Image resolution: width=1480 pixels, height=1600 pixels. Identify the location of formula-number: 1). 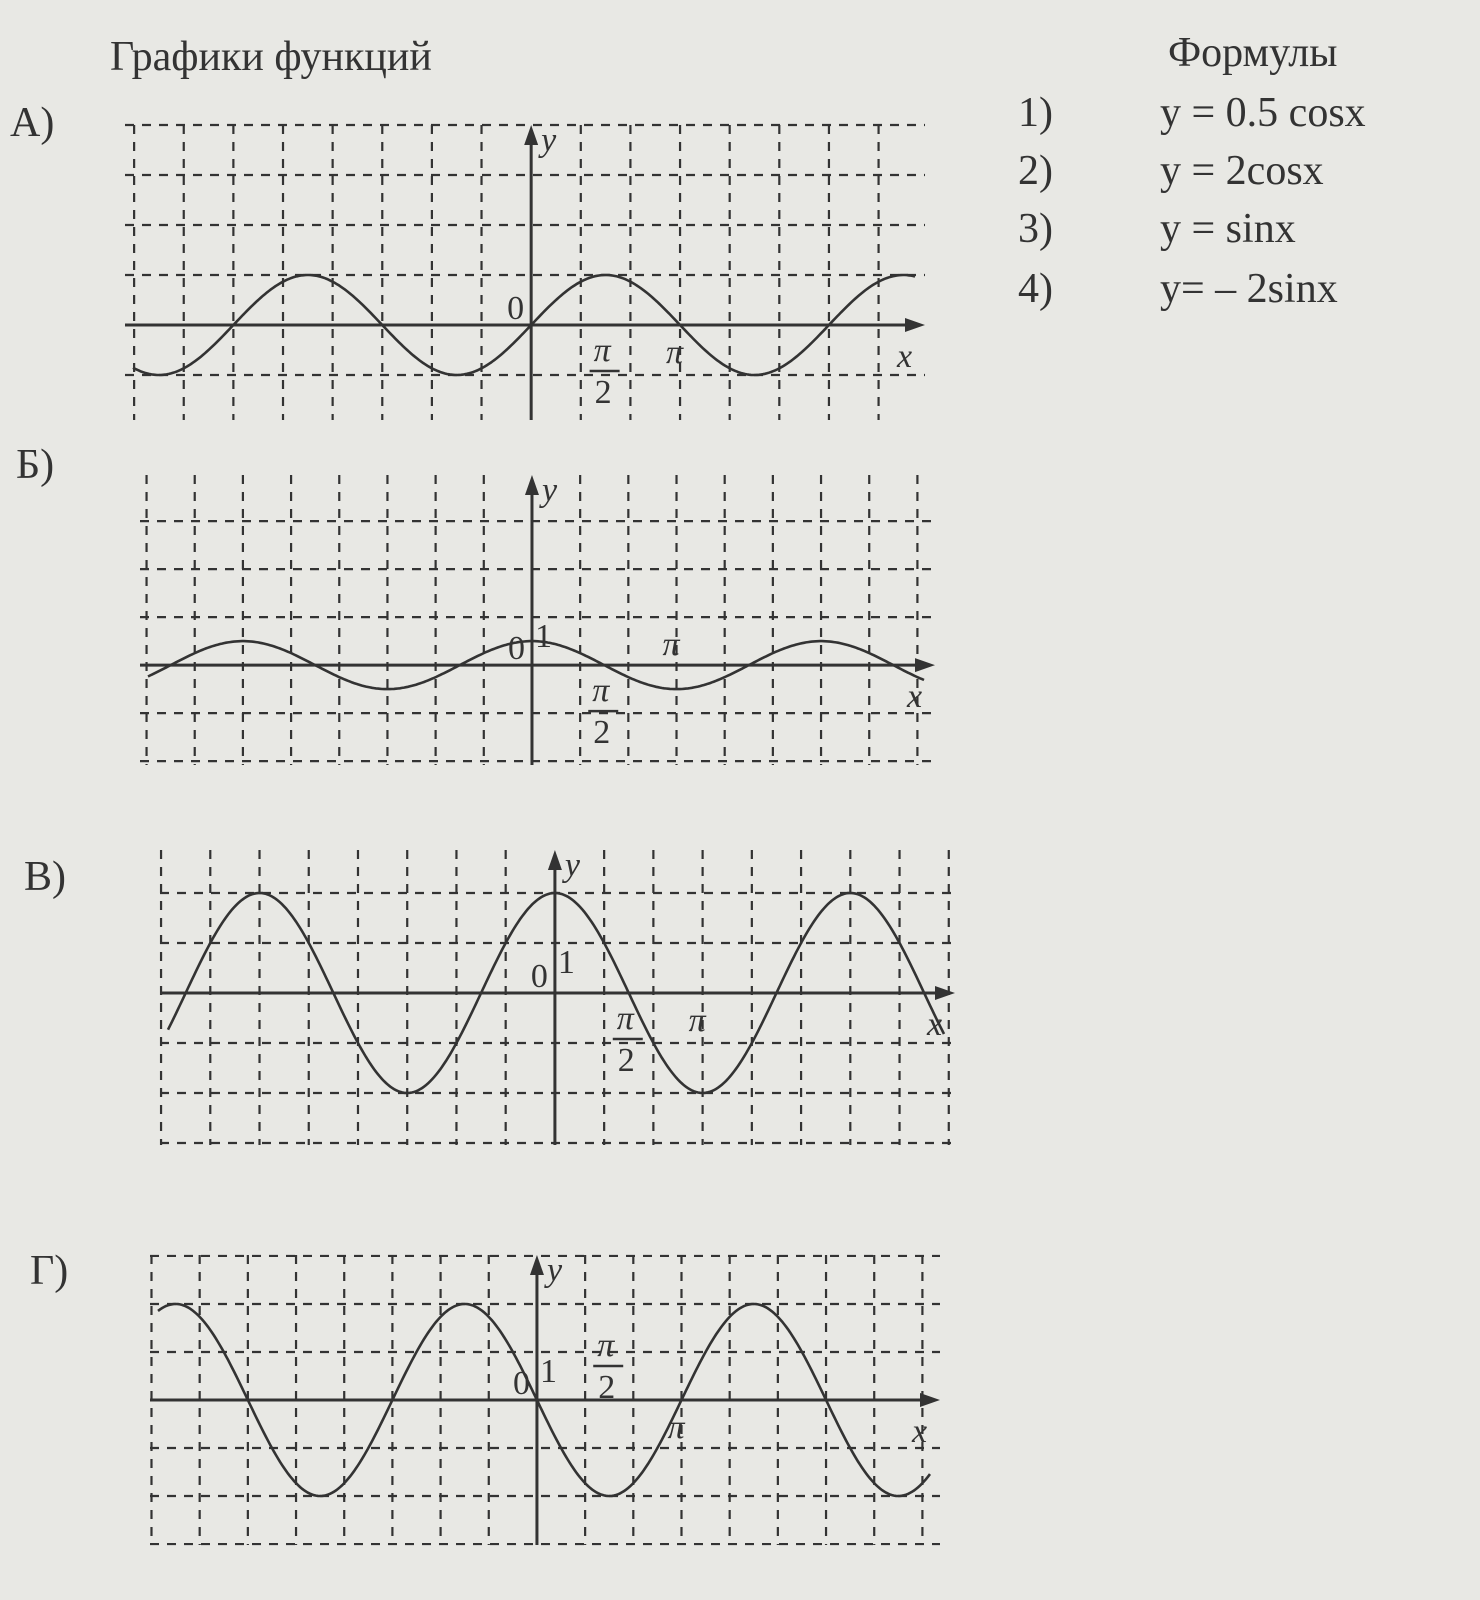
(1035, 113).